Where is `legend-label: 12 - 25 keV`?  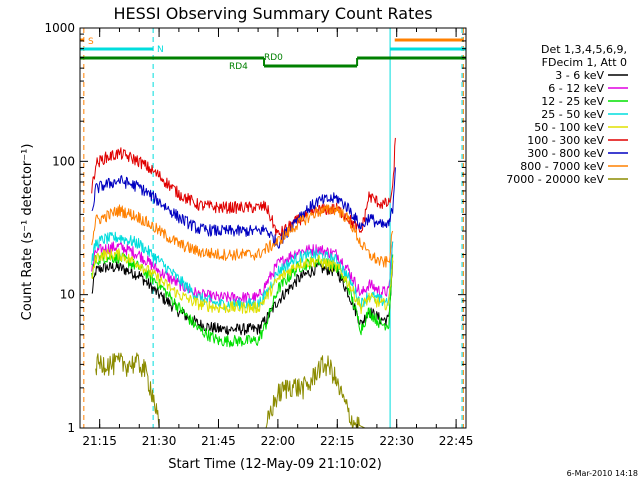 legend-label: 12 - 25 keV is located at coordinates (572, 101).